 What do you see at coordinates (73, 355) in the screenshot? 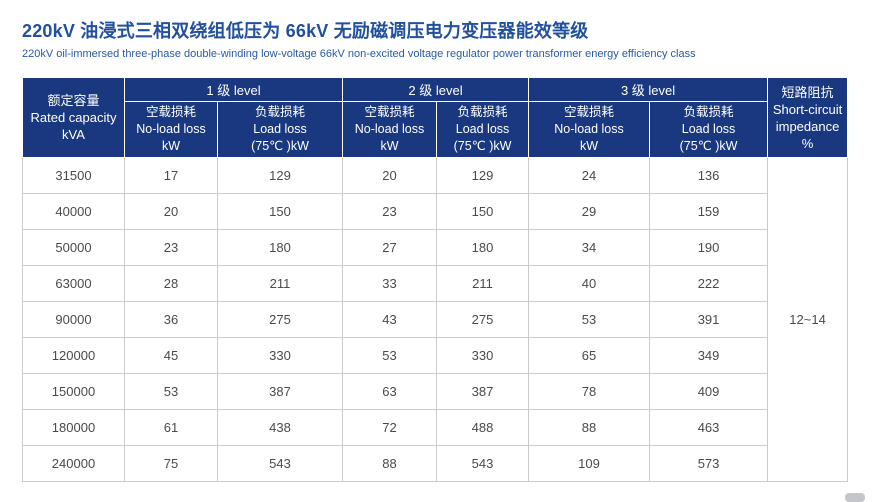
I see `cell-capacity: 120000` at bounding box center [73, 355].